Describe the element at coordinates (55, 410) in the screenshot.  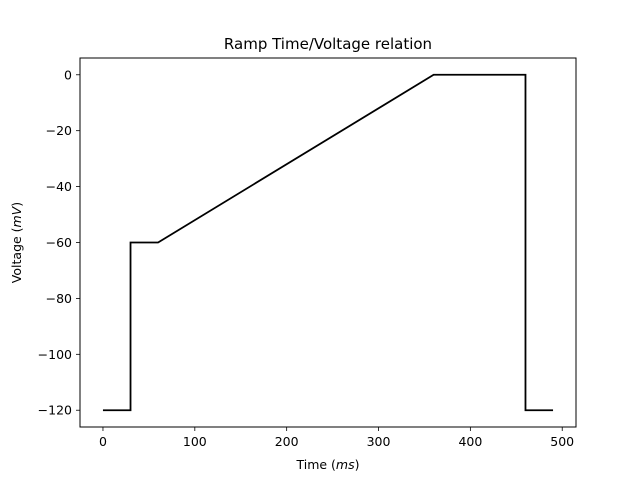
I see `y-tick-label: −120` at that location.